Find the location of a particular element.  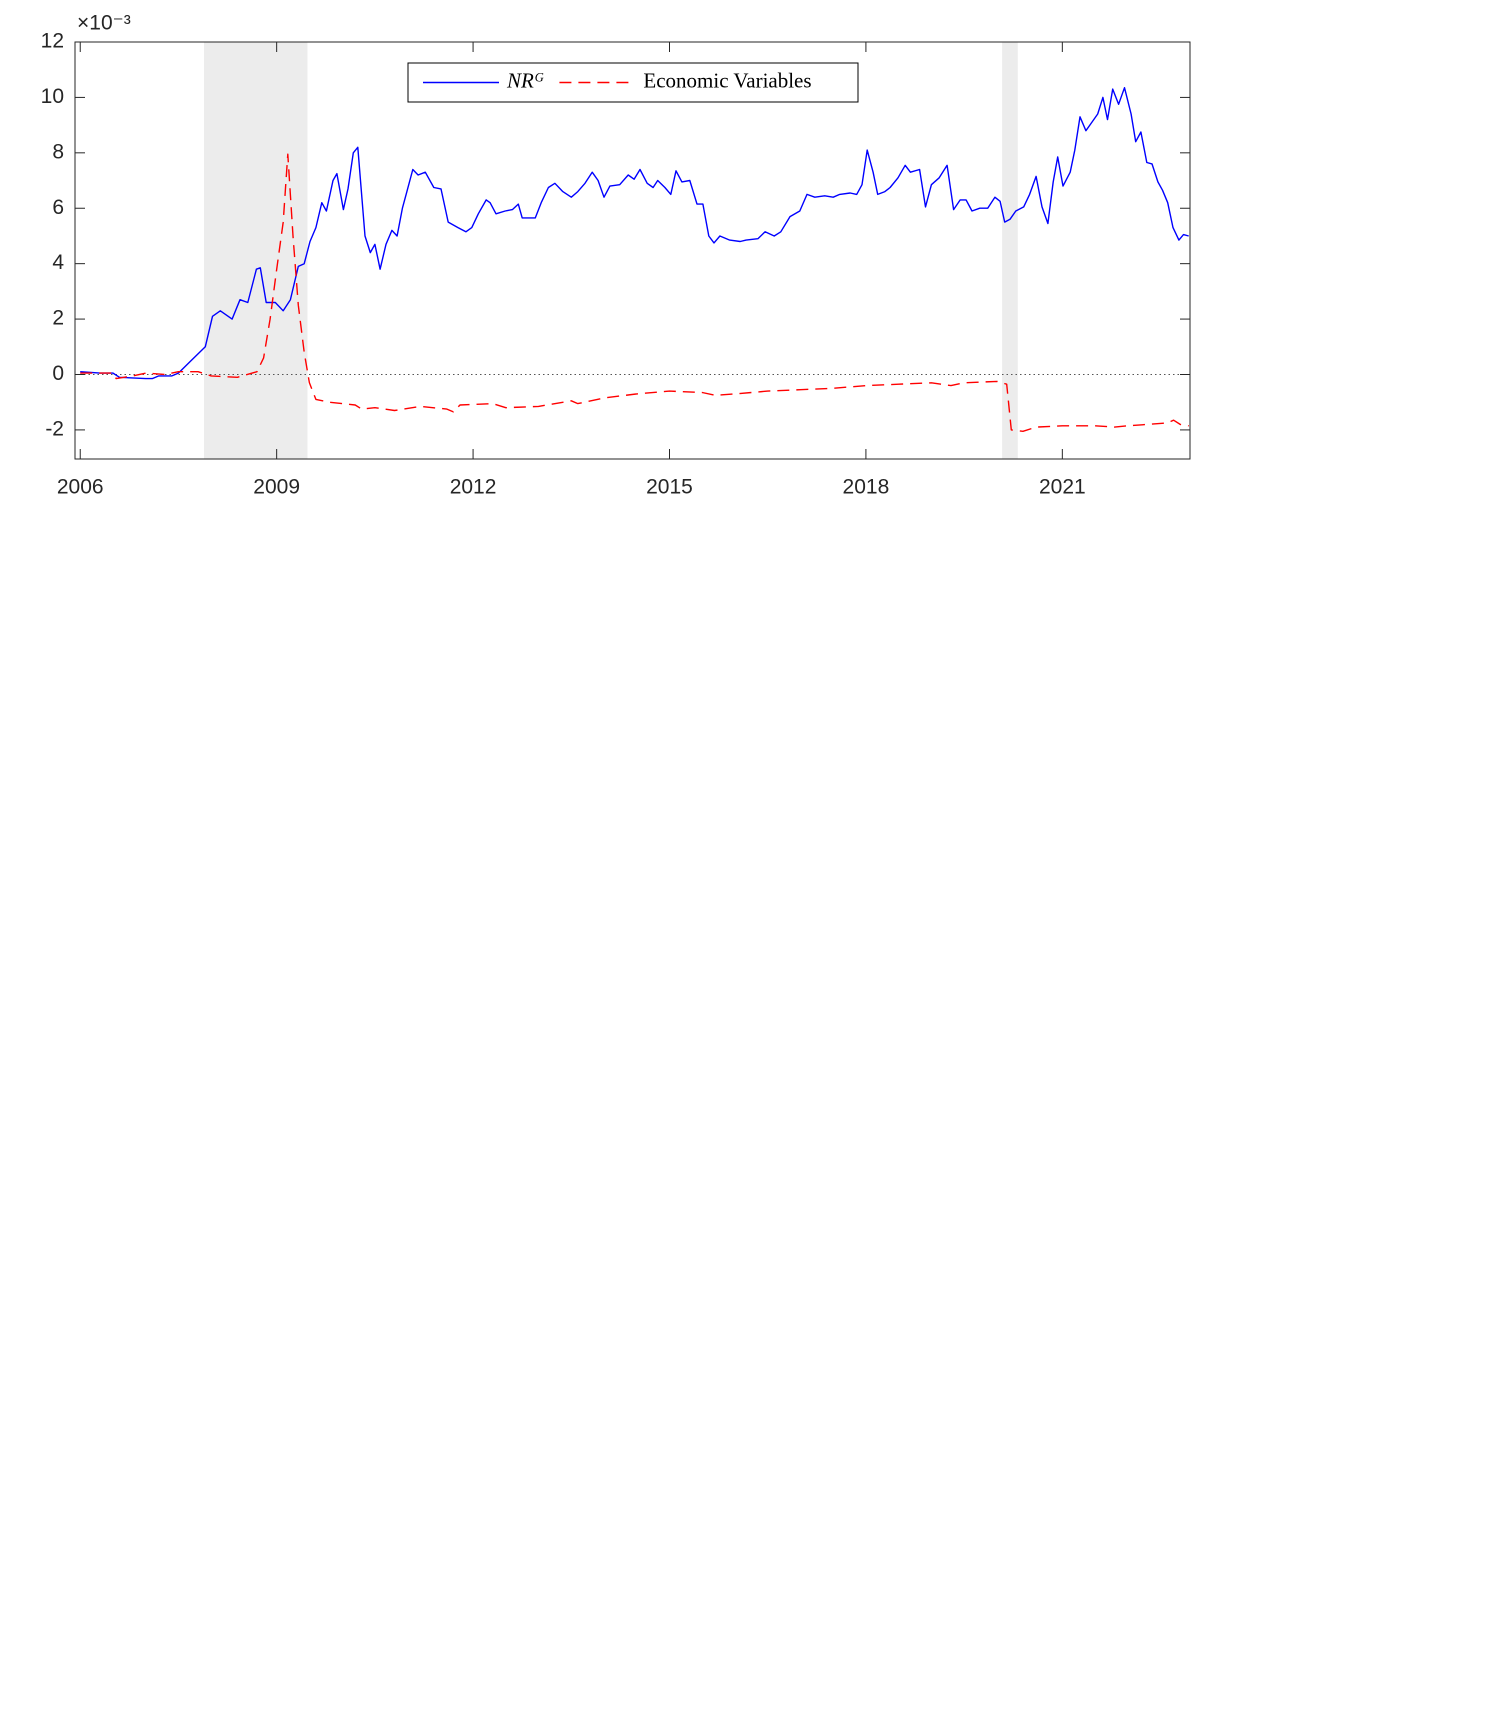

y-tick-label: -2 is located at coordinates (54, 428).